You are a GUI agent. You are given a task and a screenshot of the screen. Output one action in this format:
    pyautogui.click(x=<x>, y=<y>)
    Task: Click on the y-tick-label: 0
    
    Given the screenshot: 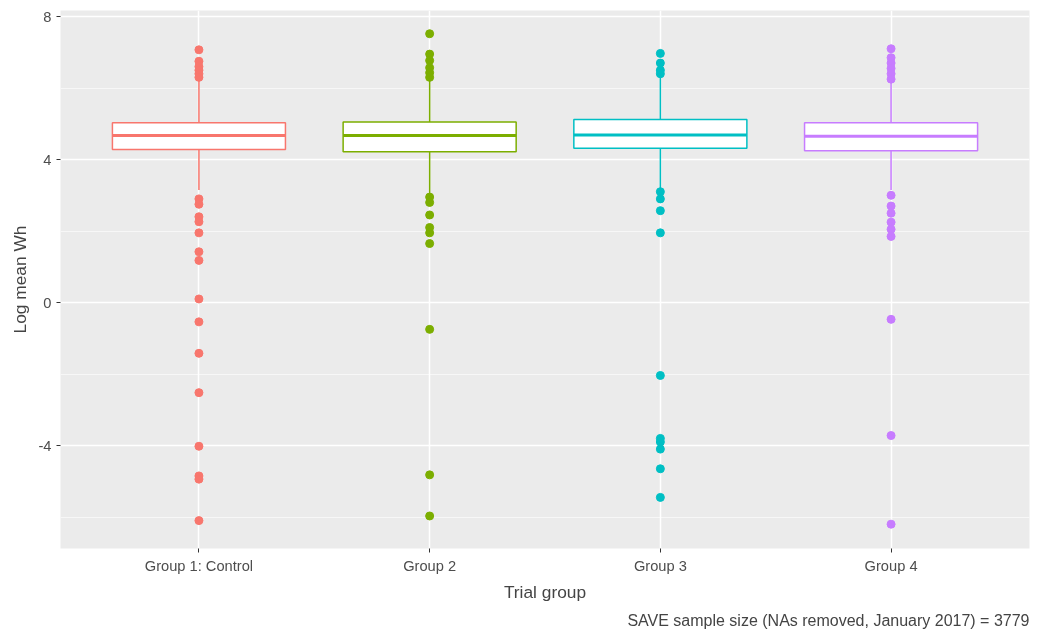 What is the action you would take?
    pyautogui.click(x=47, y=302)
    